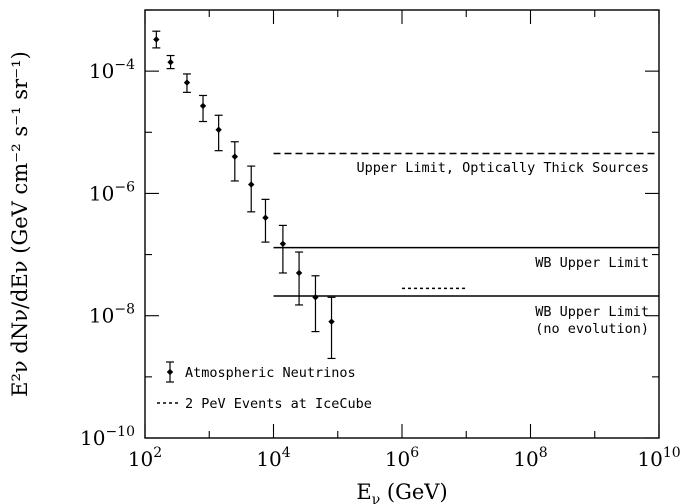 This screenshot has width=696, height=504. What do you see at coordinates (112, 70) in the screenshot?
I see `y-tick-label: 10⁻⁴` at bounding box center [112, 70].